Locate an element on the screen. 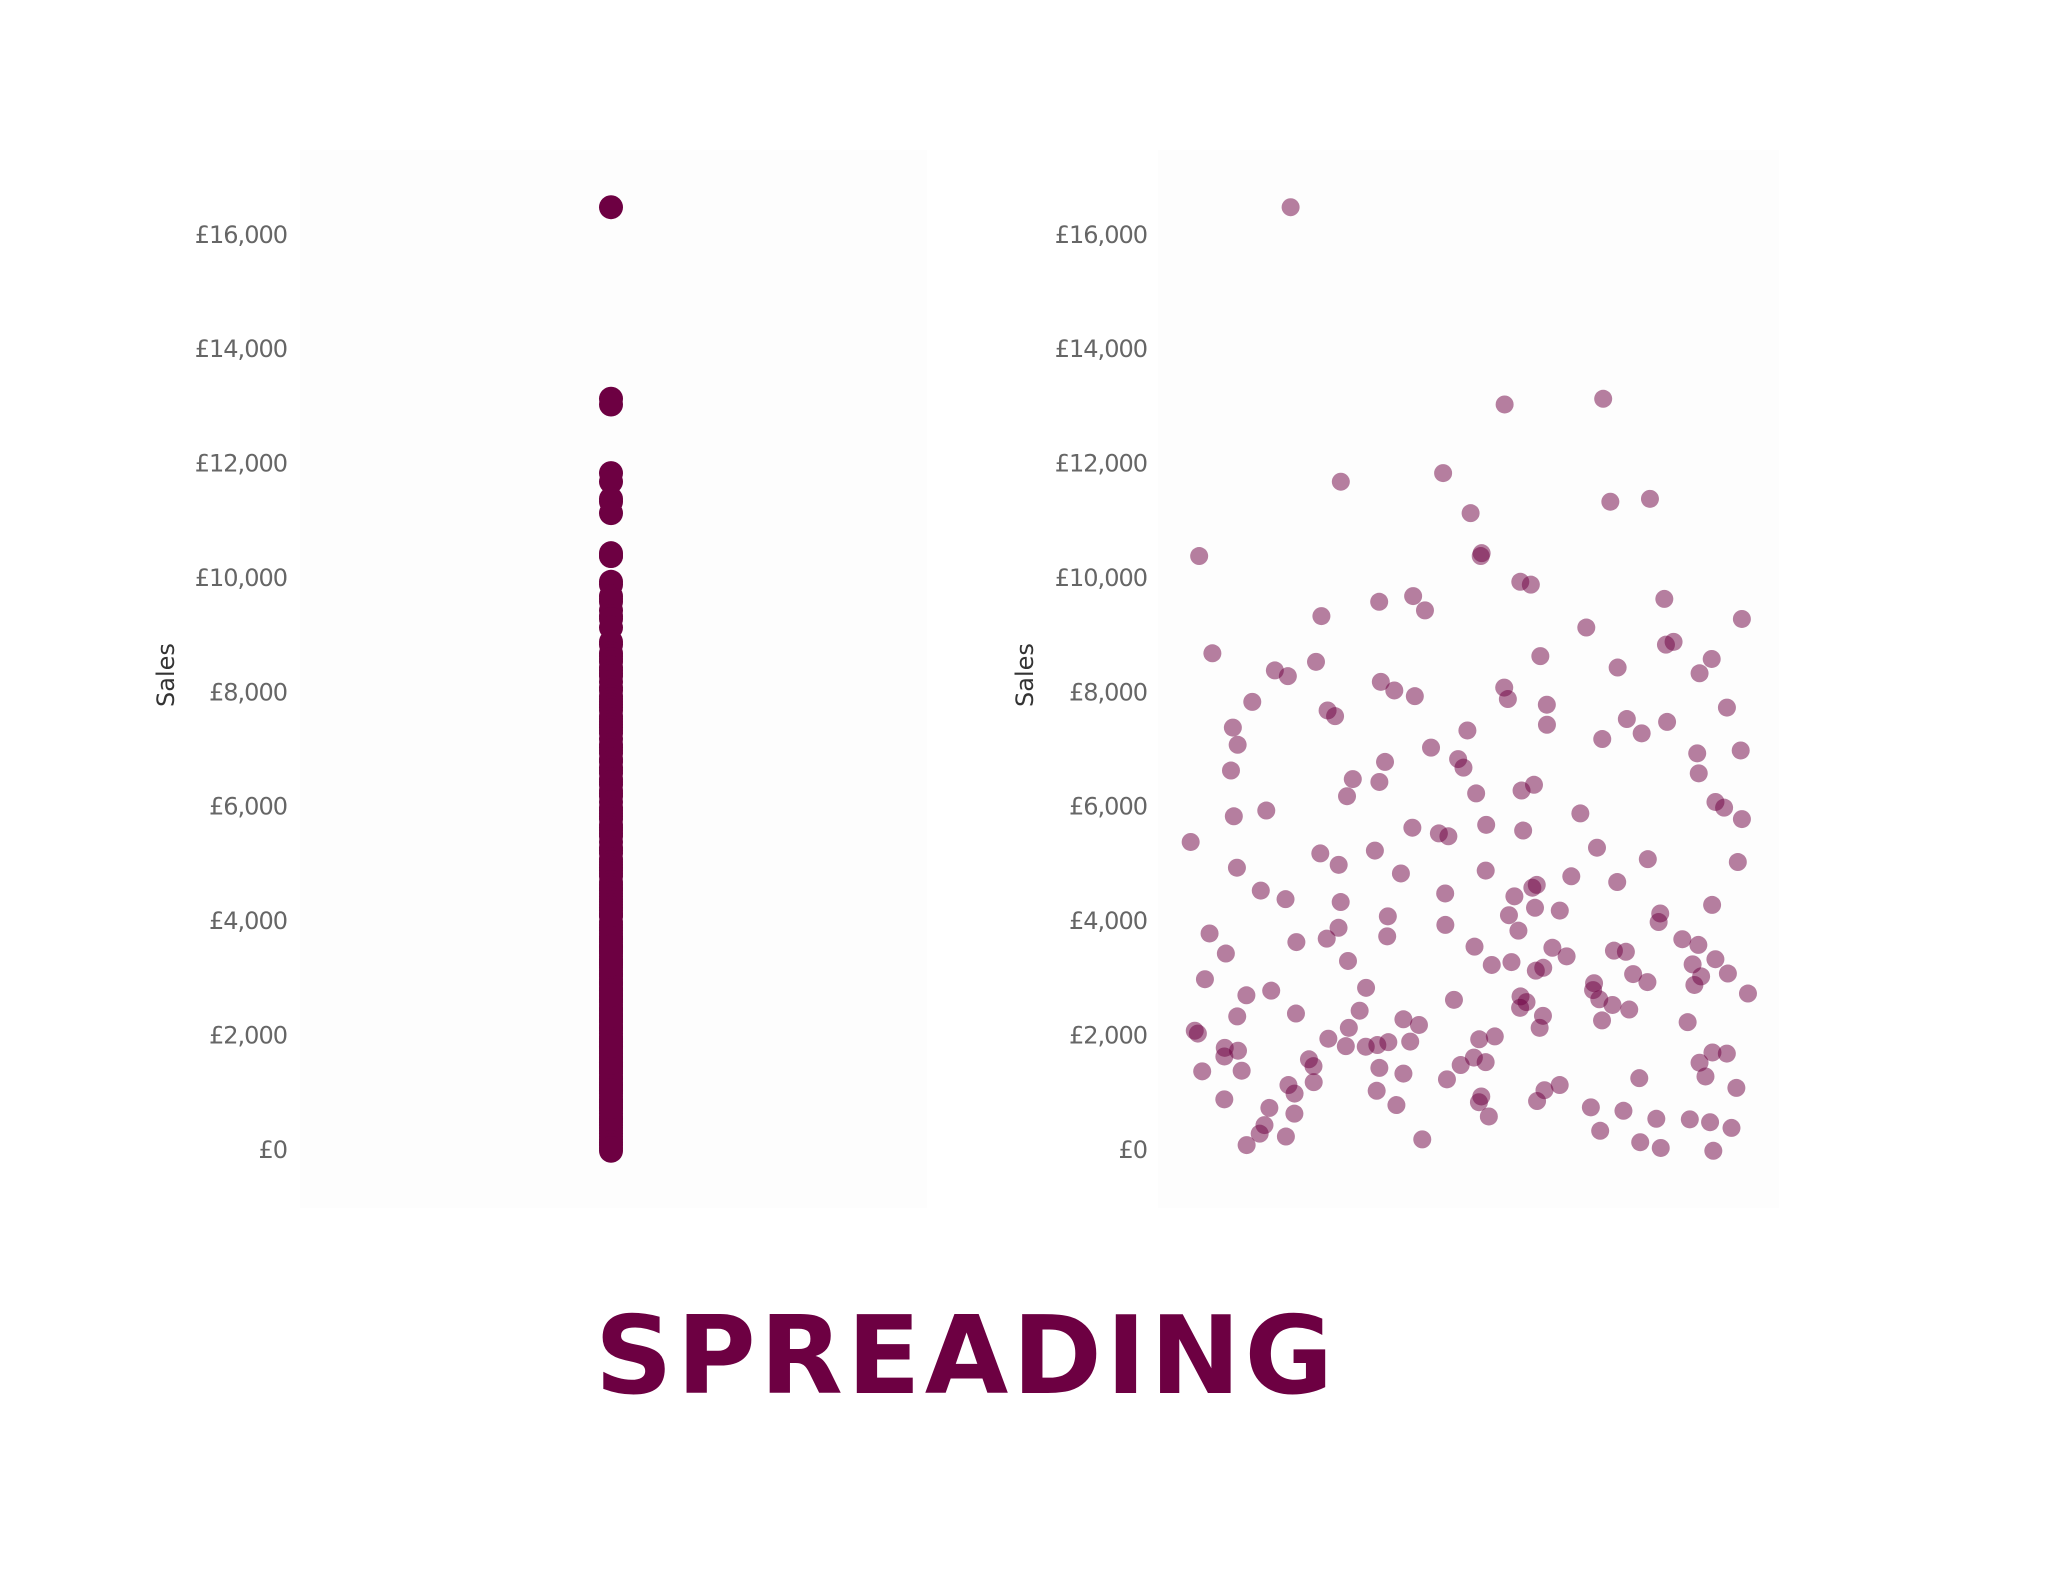 The height and width of the screenshot is (1582, 2048). y-tick-label: £8,000 is located at coordinates (248, 692).